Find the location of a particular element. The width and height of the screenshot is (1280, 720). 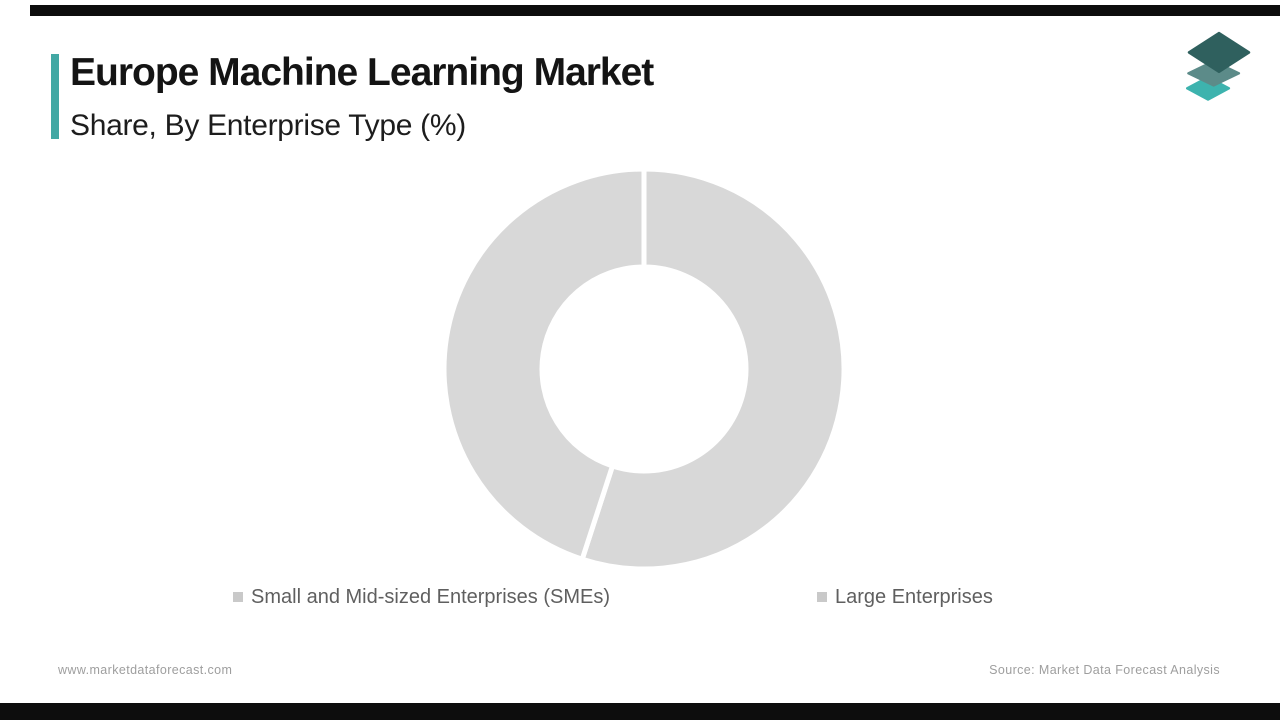

logo-layer-top is located at coordinates (1219, 52).